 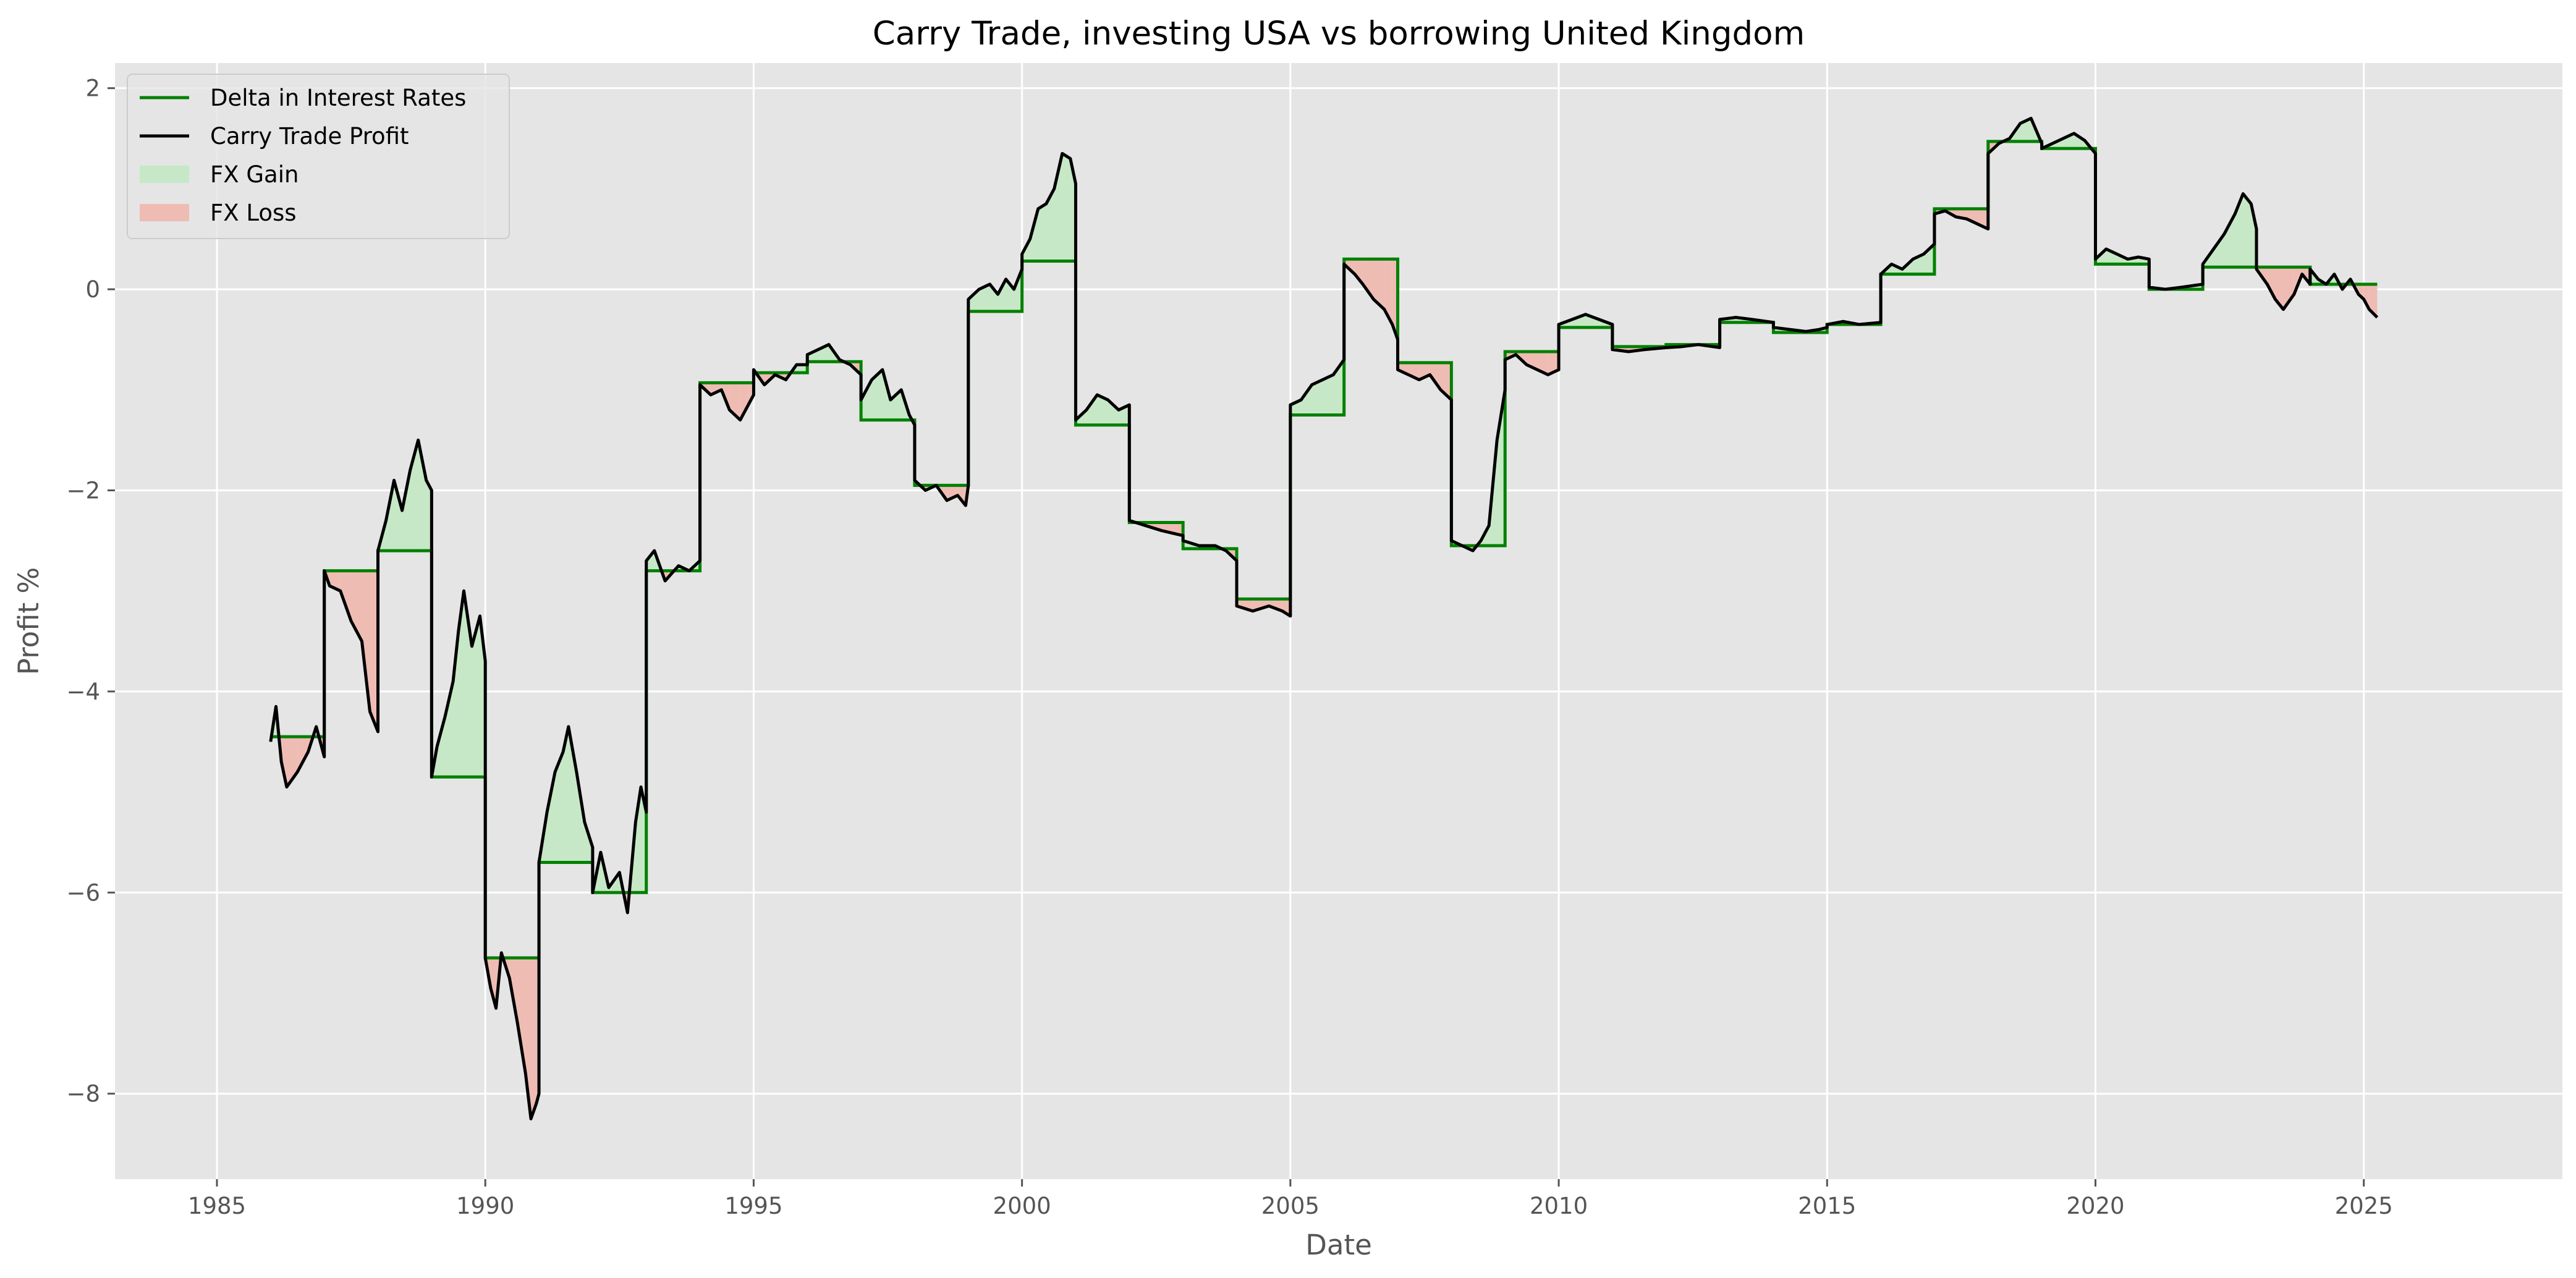 I want to click on x-tick-label: 1985, so click(x=217, y=1206).